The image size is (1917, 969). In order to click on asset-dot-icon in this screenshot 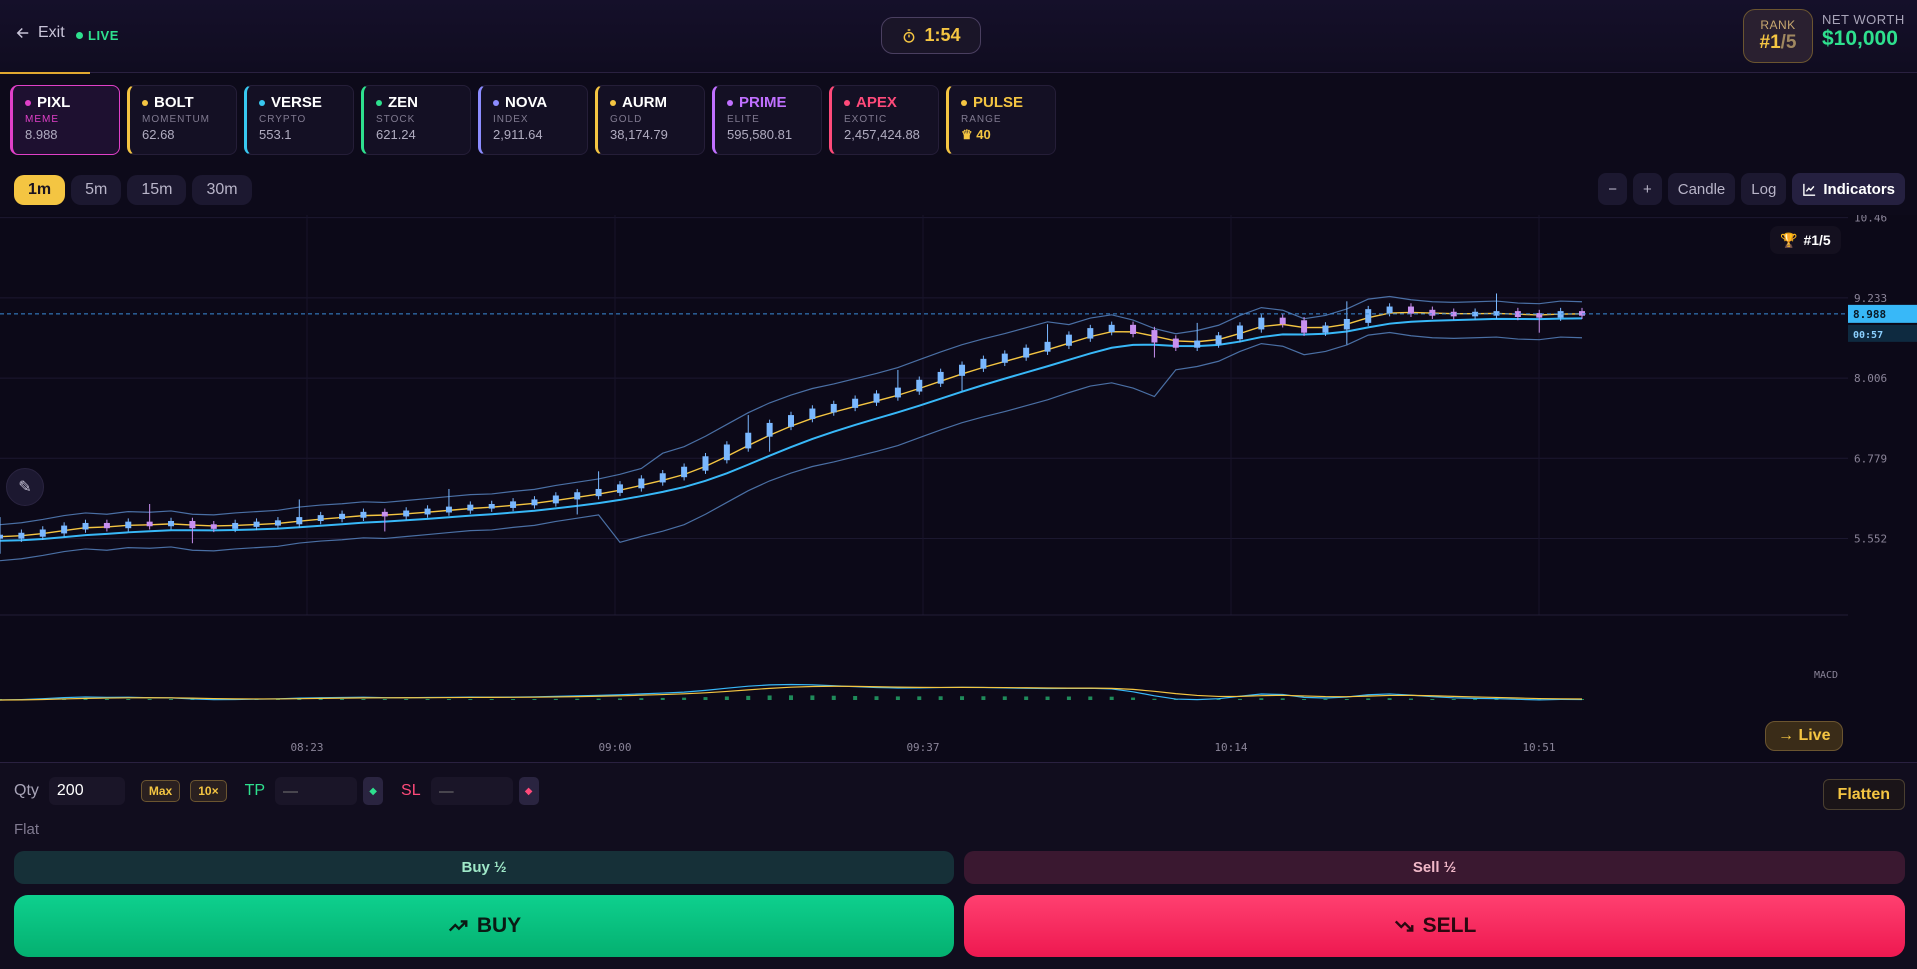, I will do `click(28, 102)`.